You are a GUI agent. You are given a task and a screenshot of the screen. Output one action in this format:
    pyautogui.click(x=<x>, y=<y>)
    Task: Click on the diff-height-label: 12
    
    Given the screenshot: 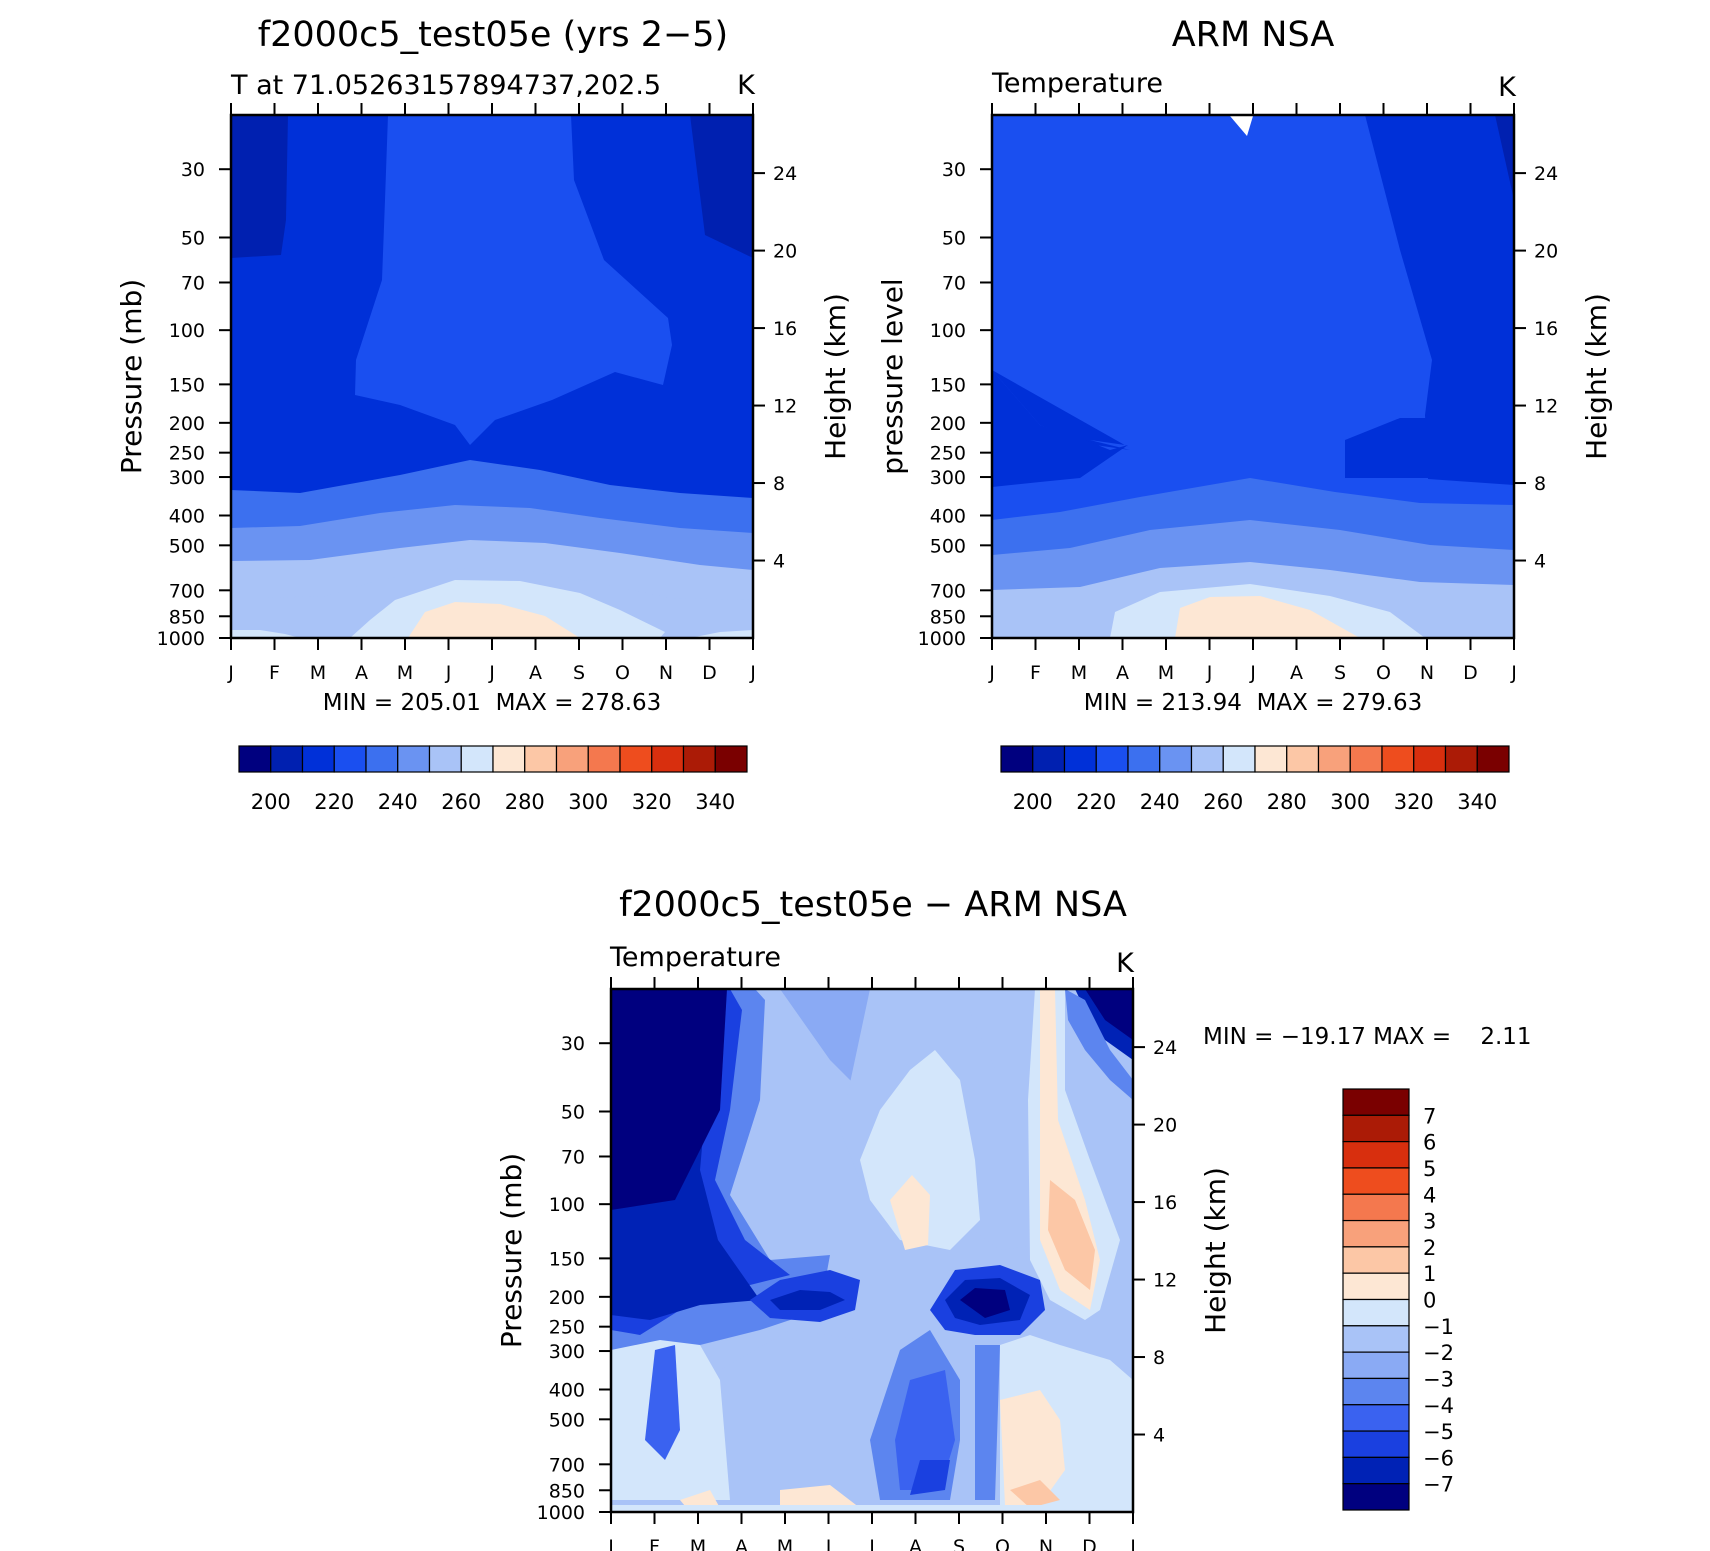 What is the action you would take?
    pyautogui.click(x=1165, y=1281)
    